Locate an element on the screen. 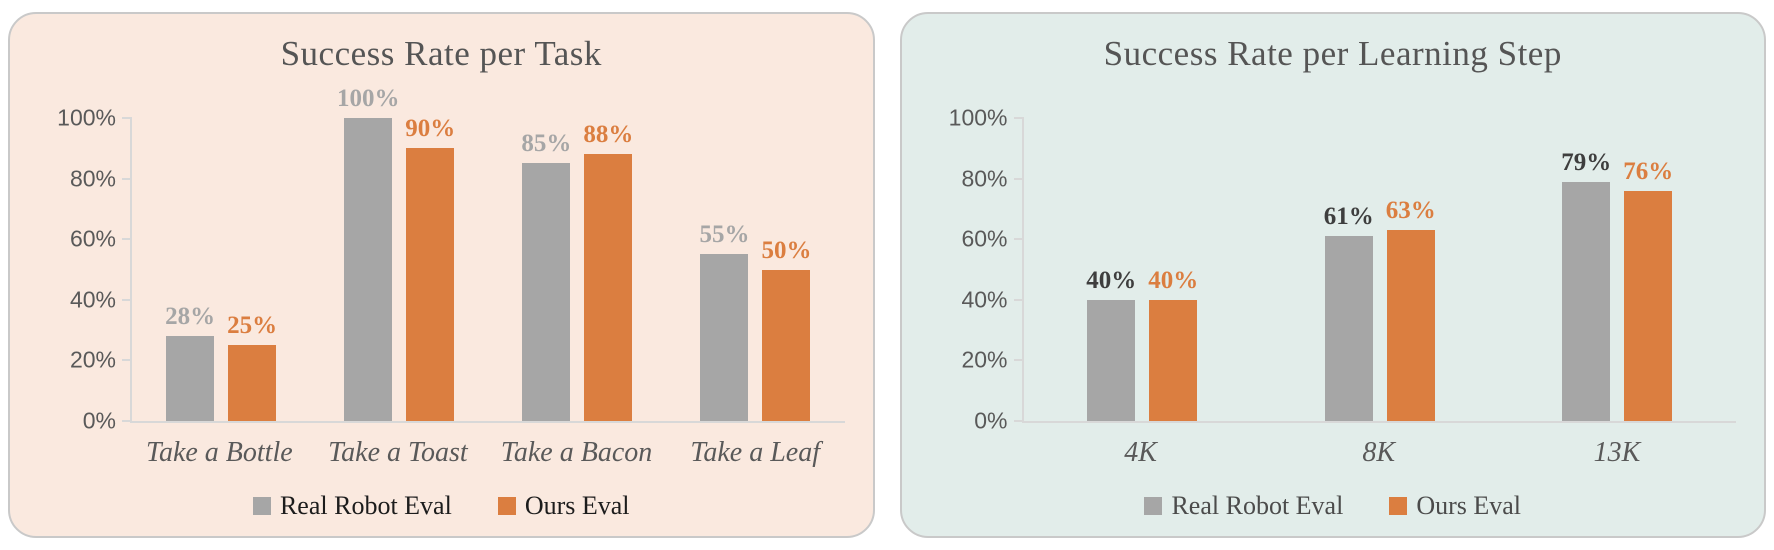 This screenshot has width=1774, height=550. bar: 25% is located at coordinates (252, 367).